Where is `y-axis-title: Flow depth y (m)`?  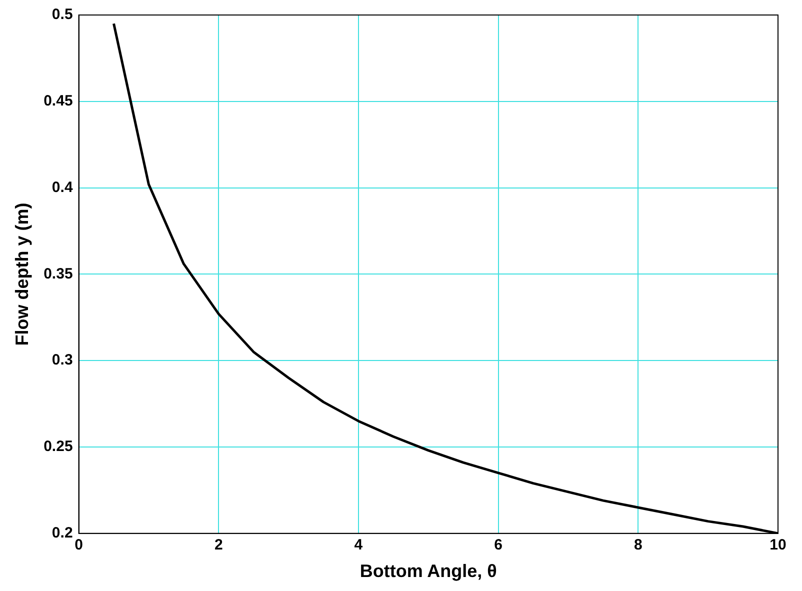
y-axis-title: Flow depth y (m) is located at coordinates (22, 274).